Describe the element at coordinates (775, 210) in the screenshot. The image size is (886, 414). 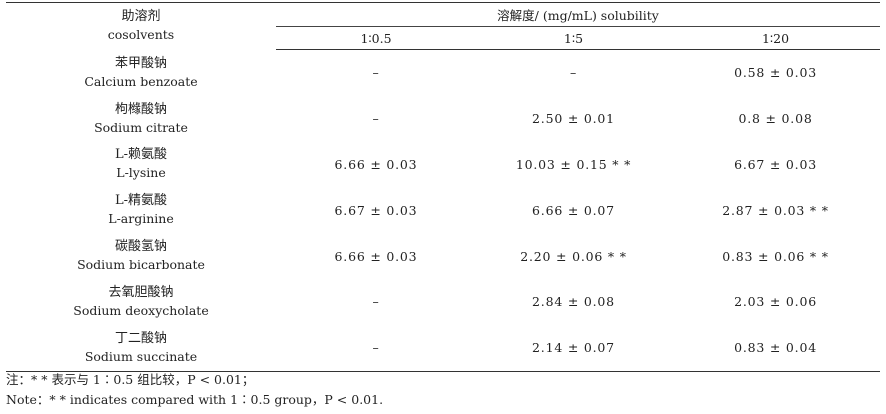
I see `solubility-value-ratio-3: 2.87 ± 0.03 * *` at that location.